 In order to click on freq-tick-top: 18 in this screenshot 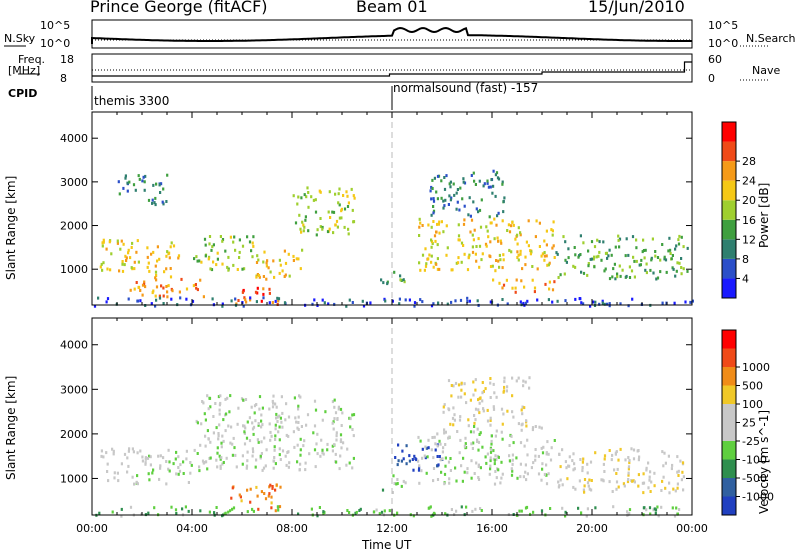, I will do `click(67, 59)`.